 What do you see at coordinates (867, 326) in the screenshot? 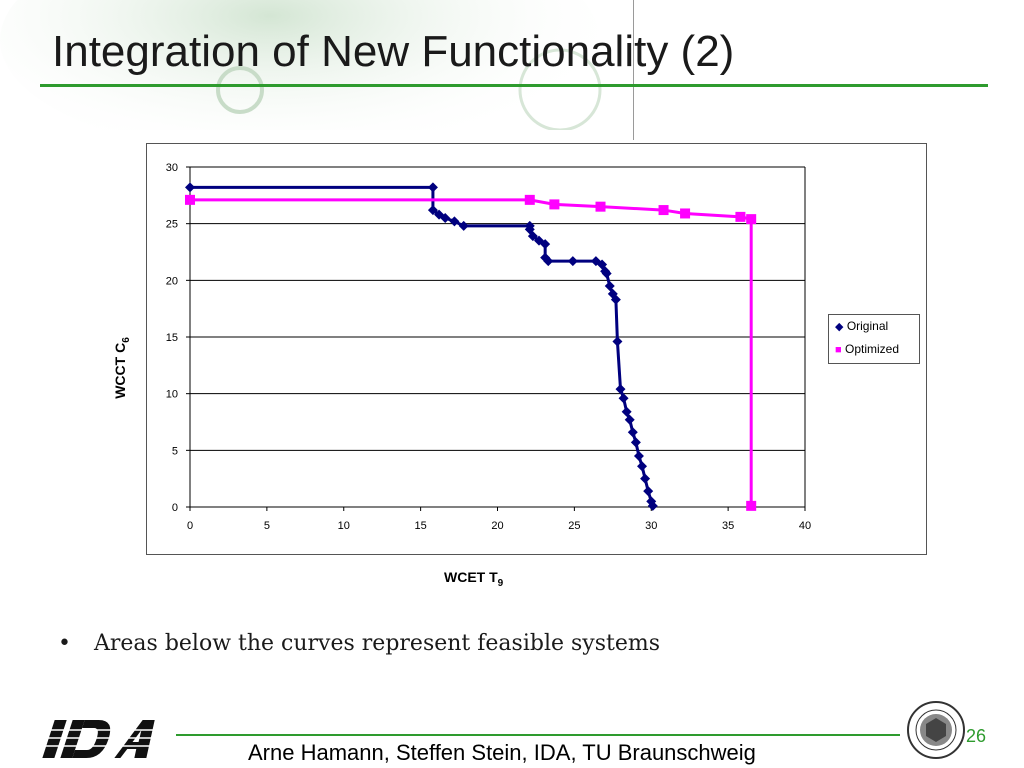
I see `legend-label: Original` at bounding box center [867, 326].